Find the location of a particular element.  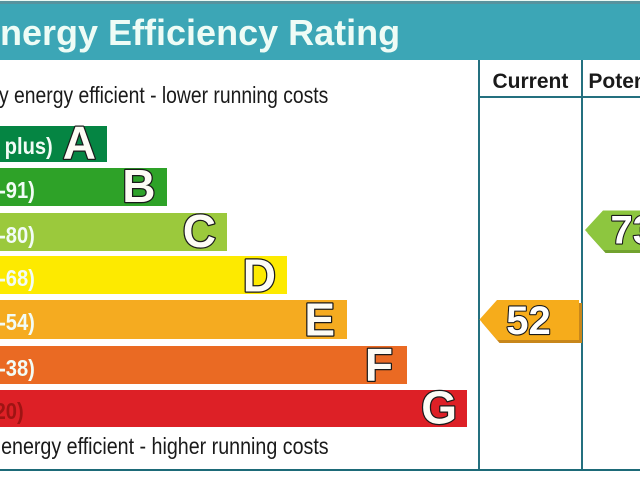

svg-text: E is located at coordinates (319, 320).